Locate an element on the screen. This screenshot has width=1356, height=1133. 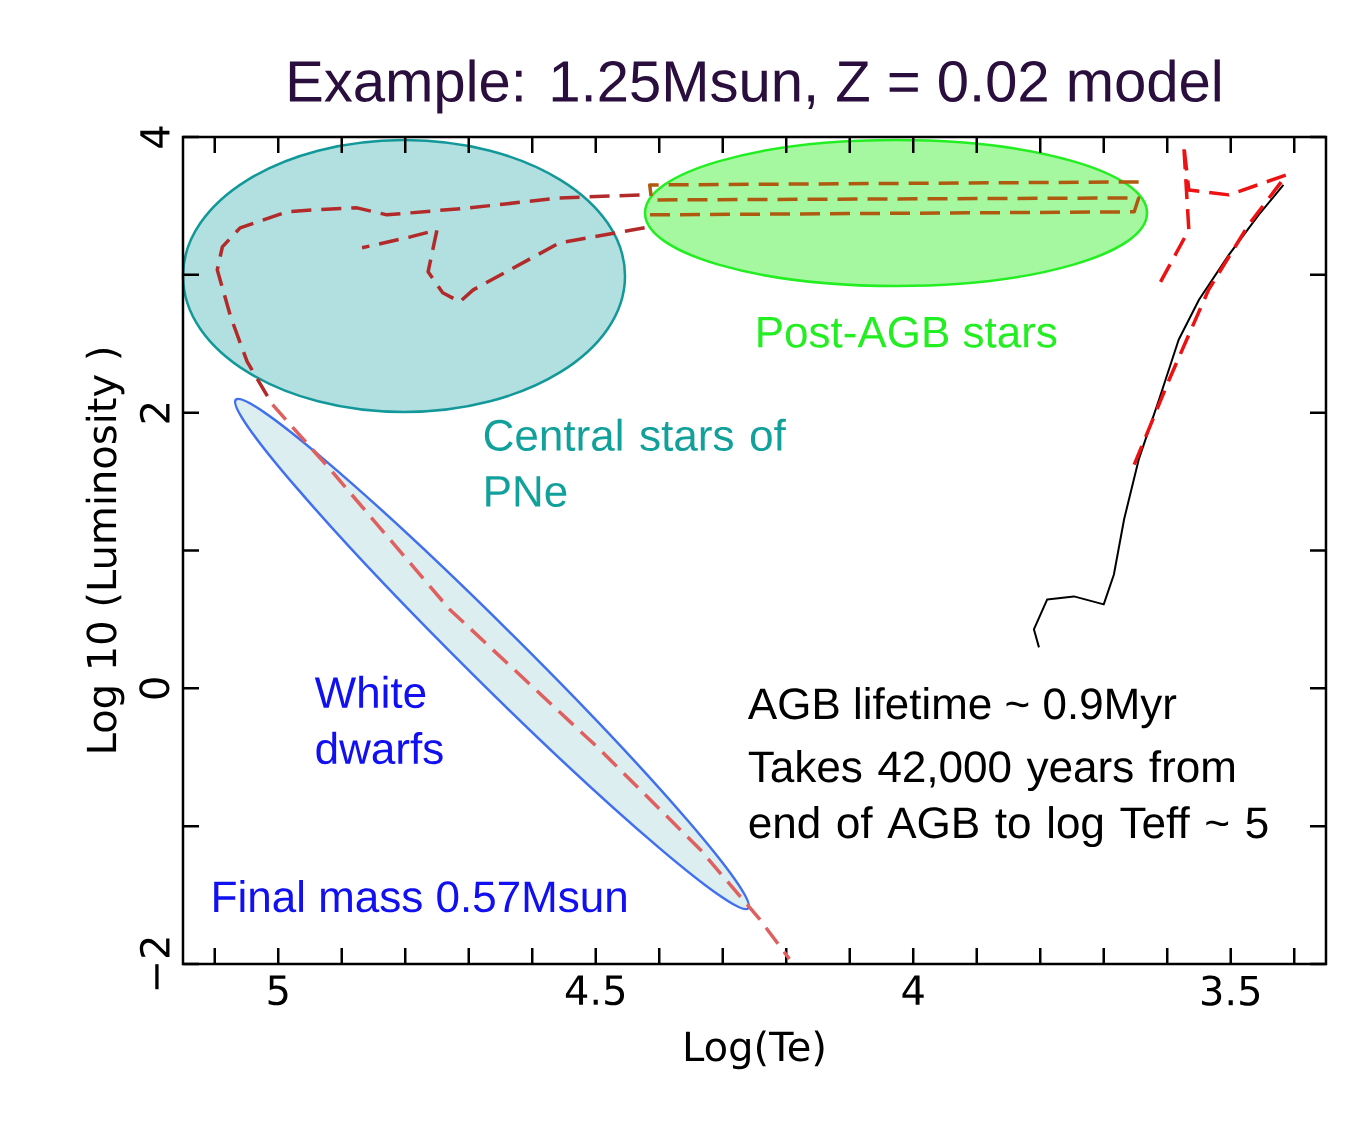
x-tick-label: 4 is located at coordinates (913, 990).